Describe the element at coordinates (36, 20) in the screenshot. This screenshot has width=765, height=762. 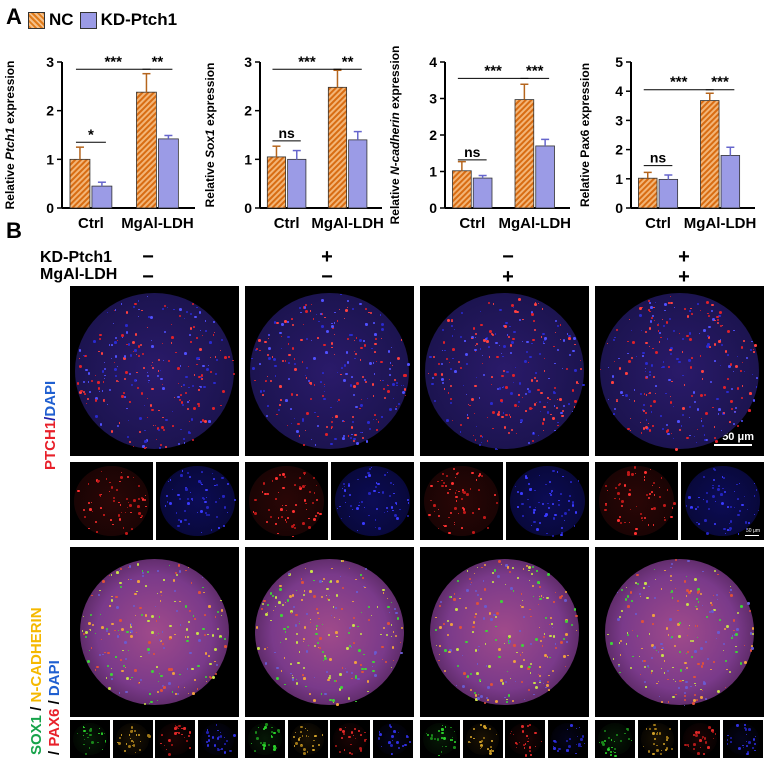
I see `legend-swatch-nc` at that location.